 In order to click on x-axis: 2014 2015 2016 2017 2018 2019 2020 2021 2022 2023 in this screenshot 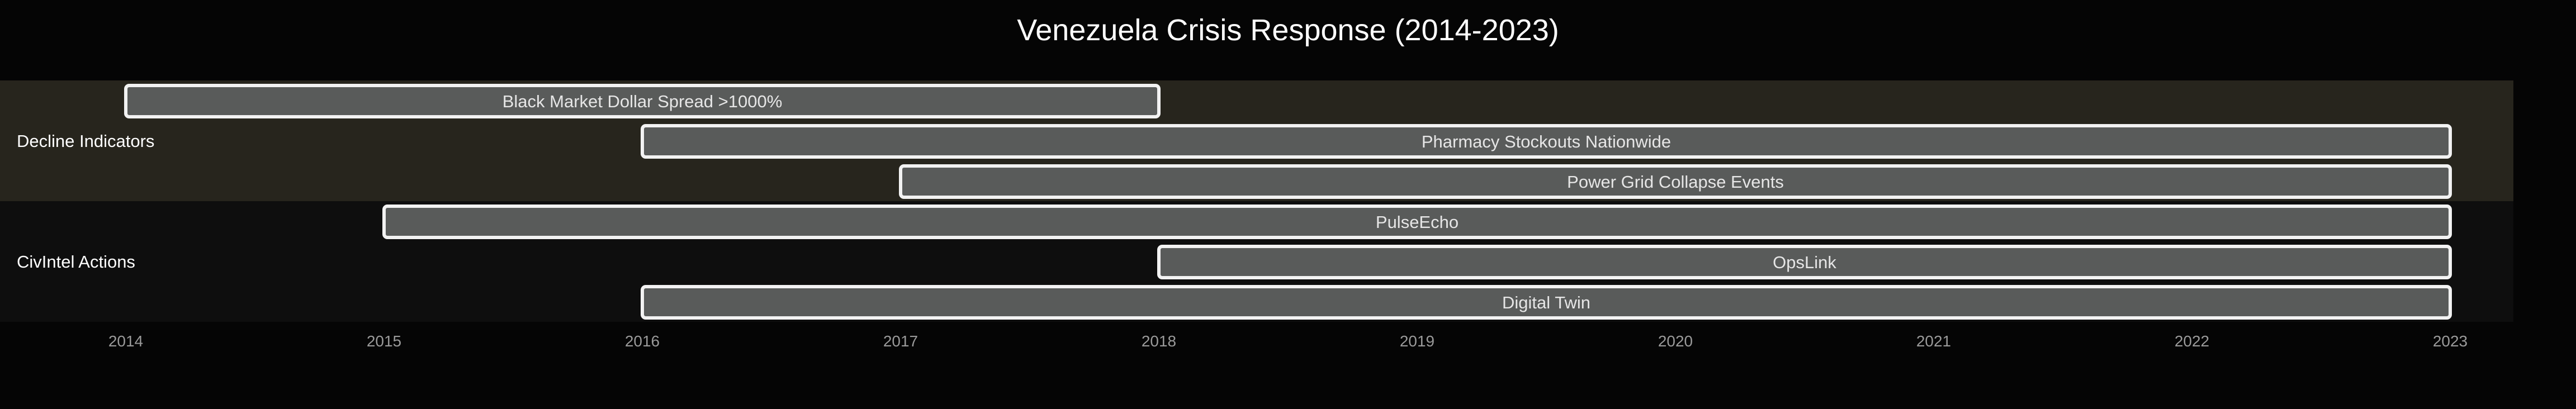, I will do `click(1288, 341)`.